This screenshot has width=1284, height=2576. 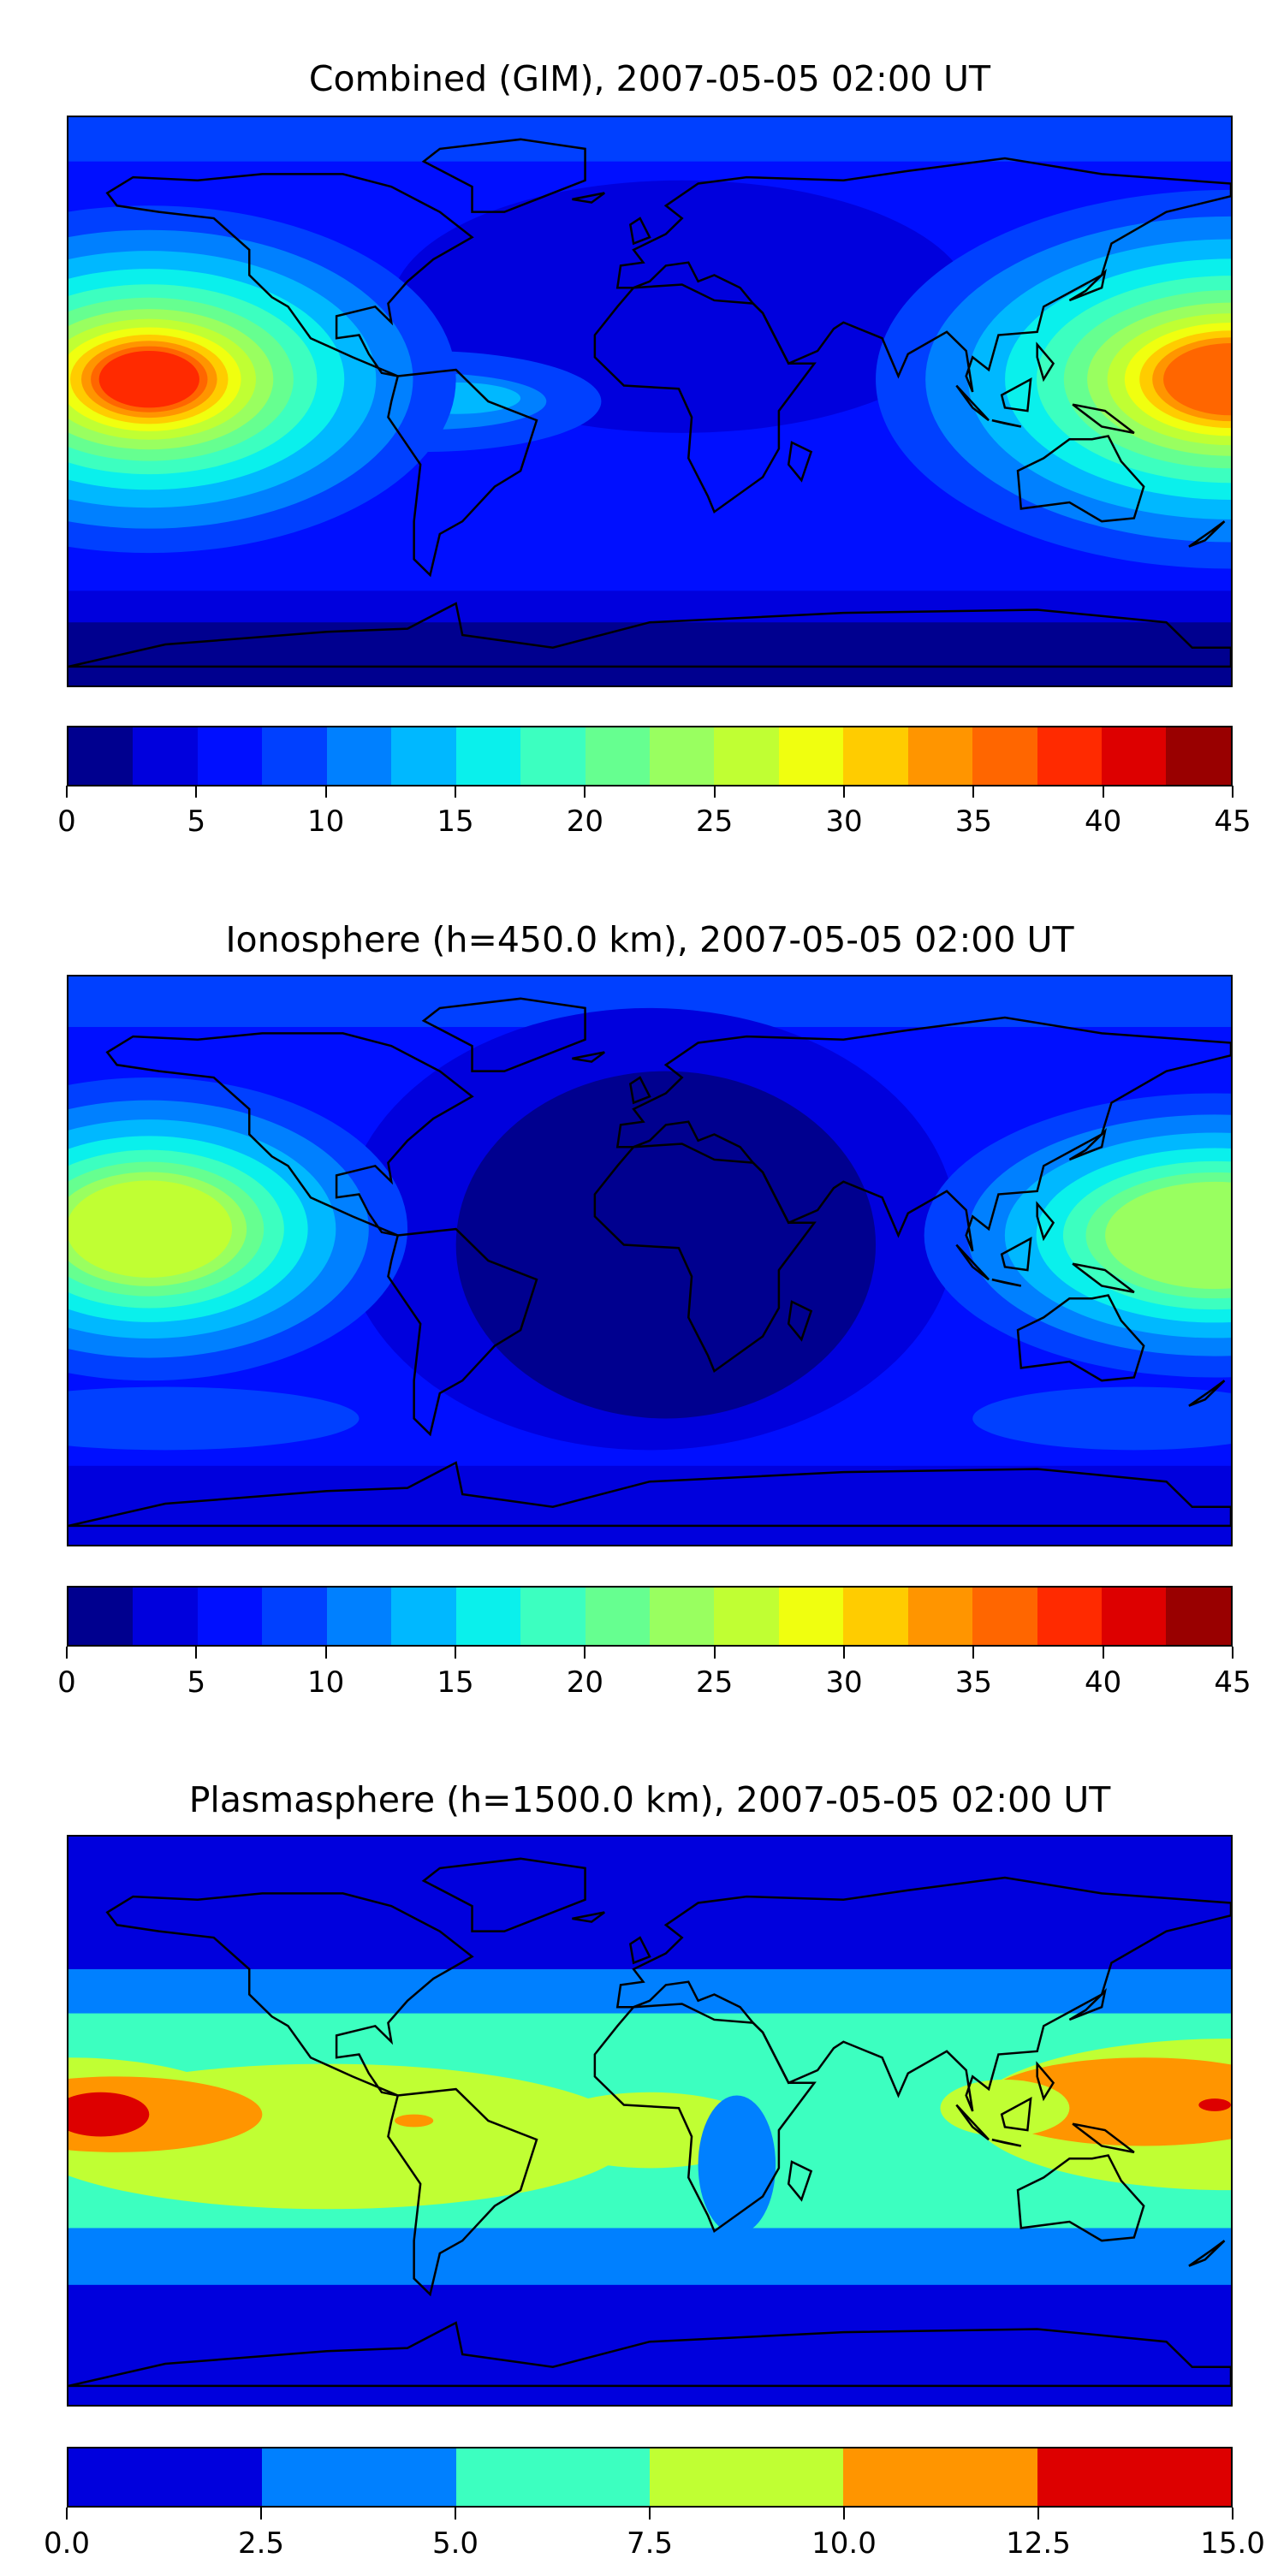 What do you see at coordinates (715, 821) in the screenshot?
I see `colorbar-tick-label: 25` at bounding box center [715, 821].